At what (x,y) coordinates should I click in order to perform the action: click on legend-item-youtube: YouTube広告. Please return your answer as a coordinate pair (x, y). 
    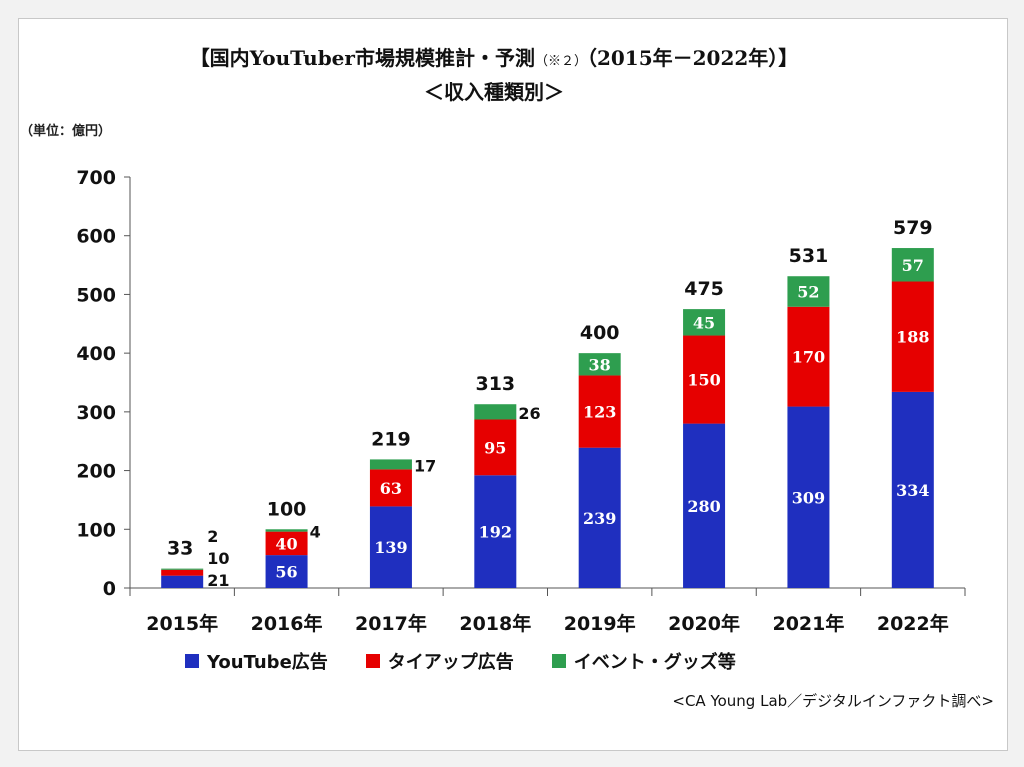
    Looking at the image, I should click on (256, 661).